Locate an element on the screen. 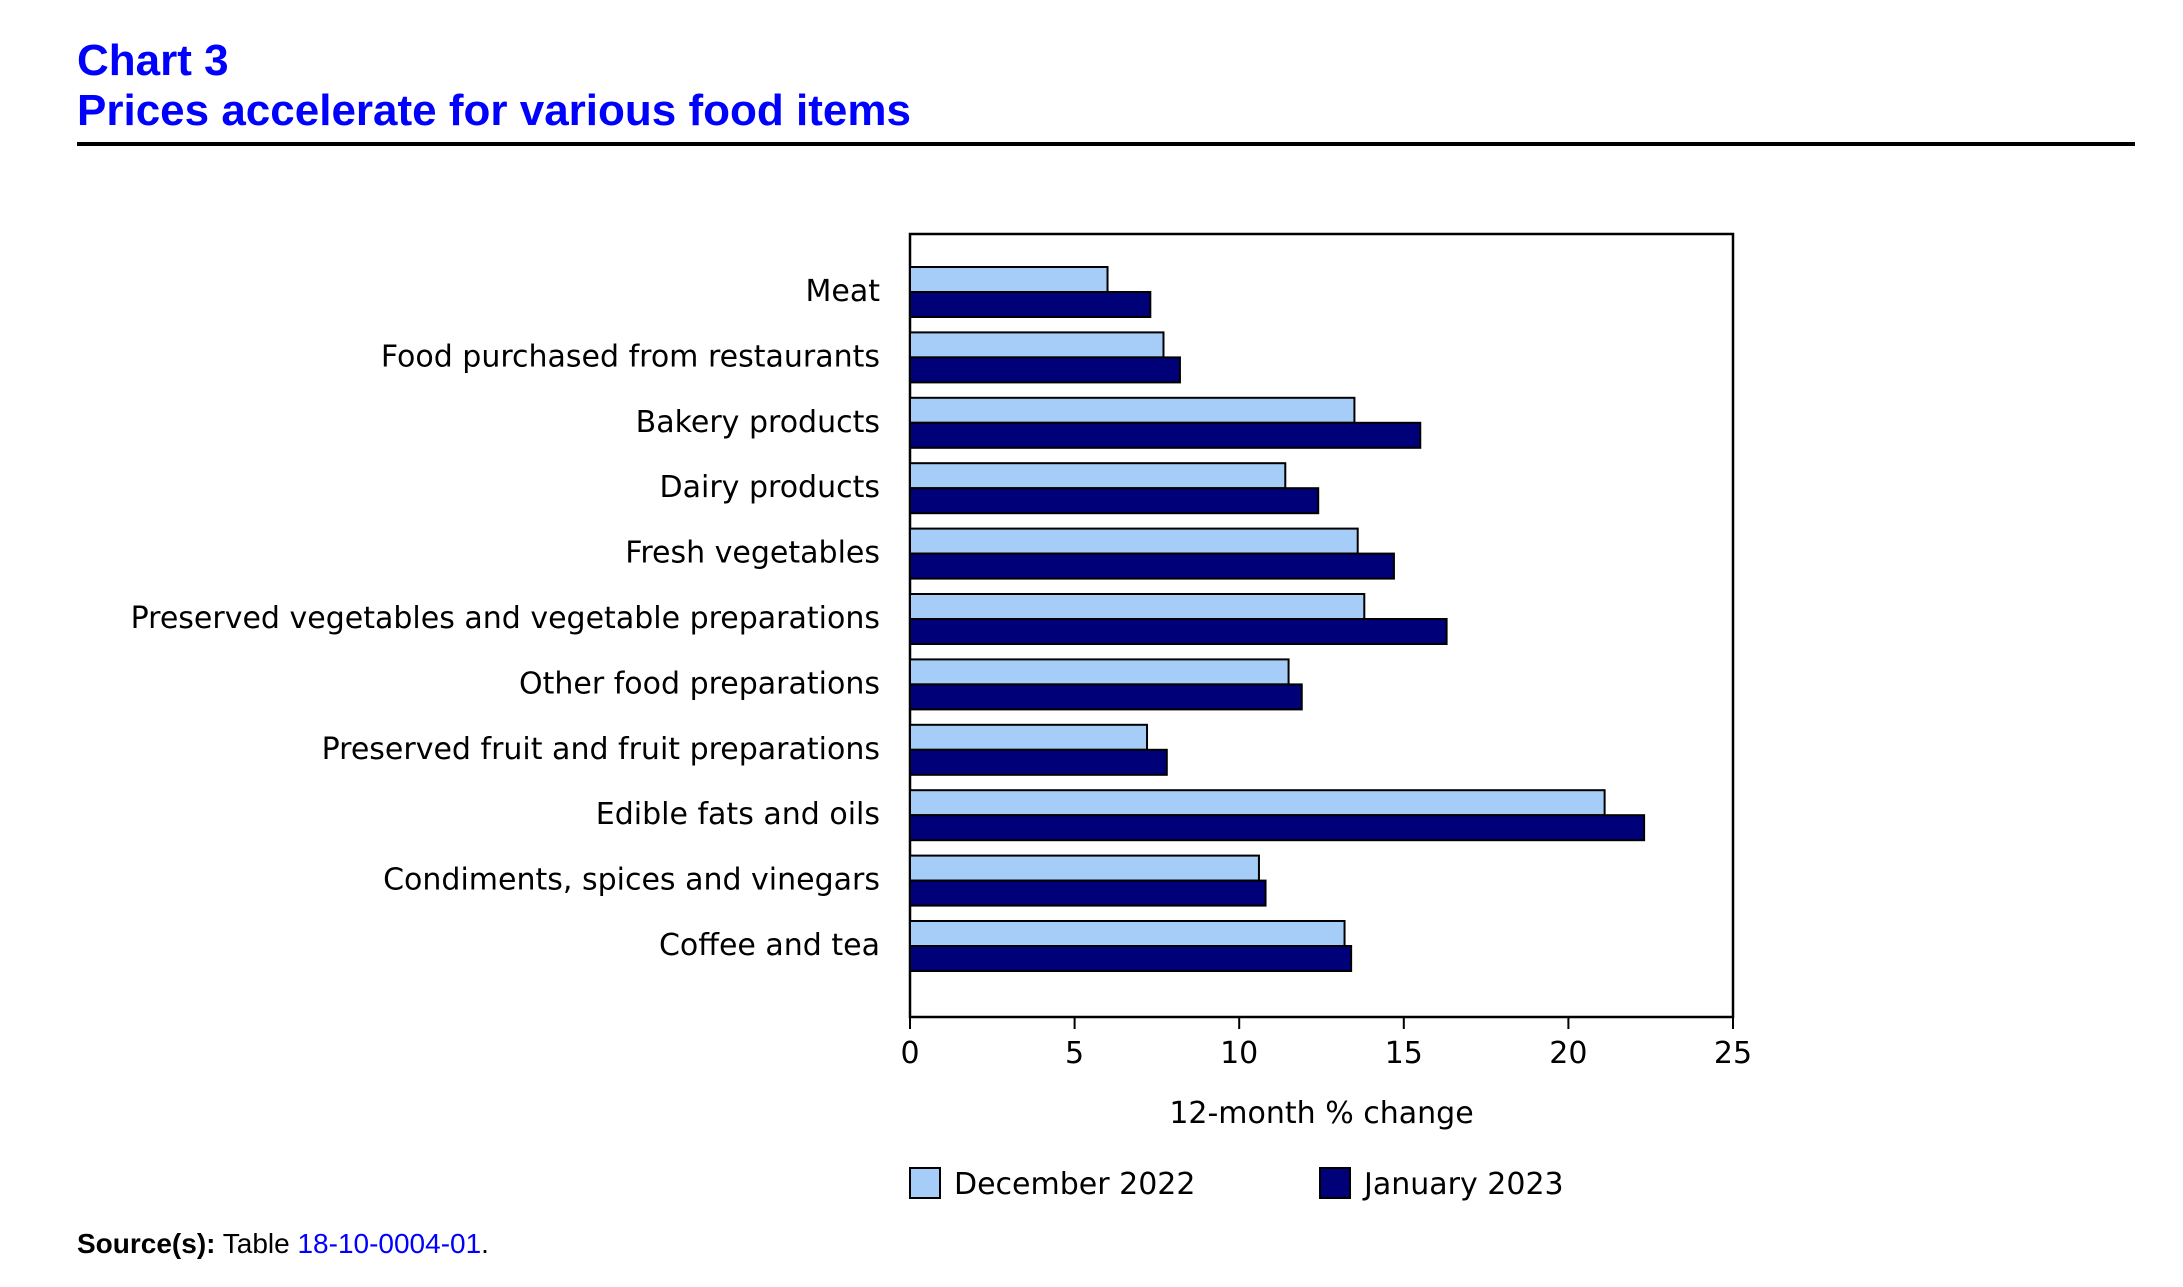  legend-label-1: December 2022 is located at coordinates (1074, 1184).